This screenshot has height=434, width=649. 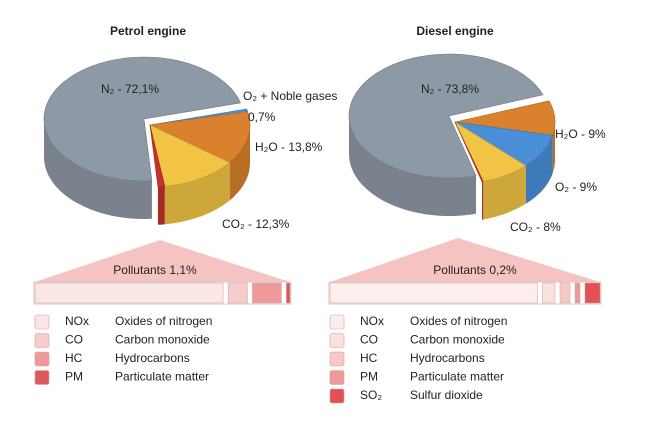 I want to click on slice-label: Pollutants 1,1%, so click(x=155, y=270).